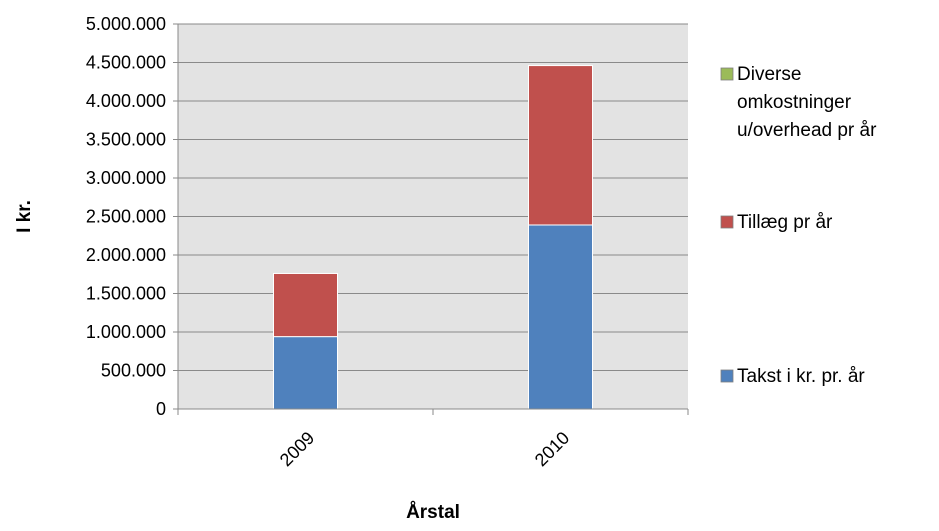 This screenshot has height=531, width=939. I want to click on y-axis-title: I kr., so click(24, 216).